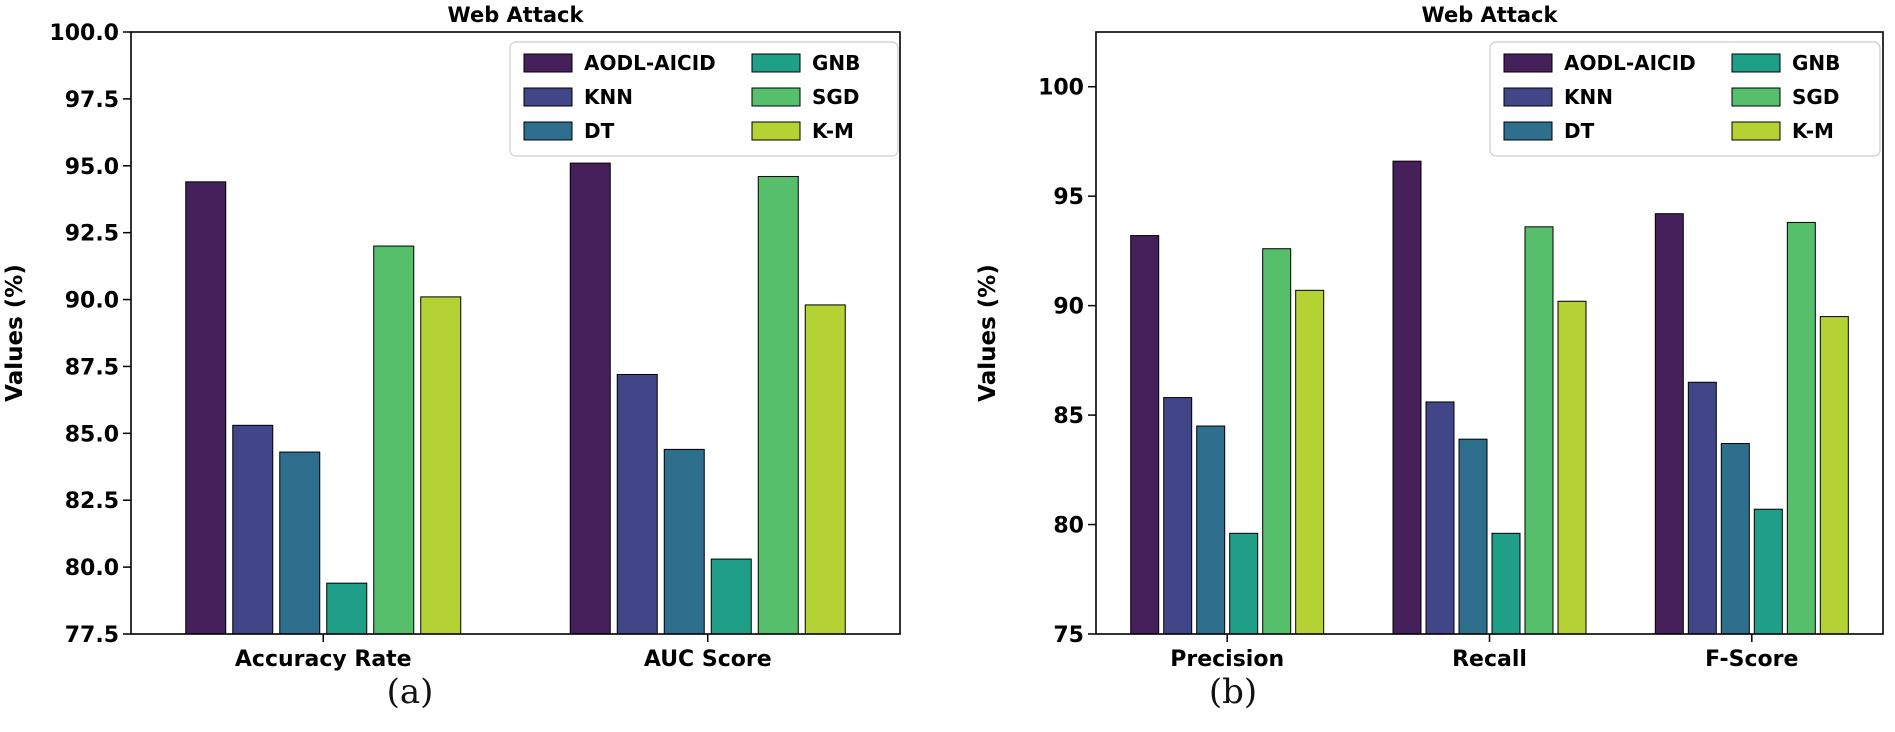  What do you see at coordinates (1685, 99) in the screenshot?
I see `legend-box-b` at bounding box center [1685, 99].